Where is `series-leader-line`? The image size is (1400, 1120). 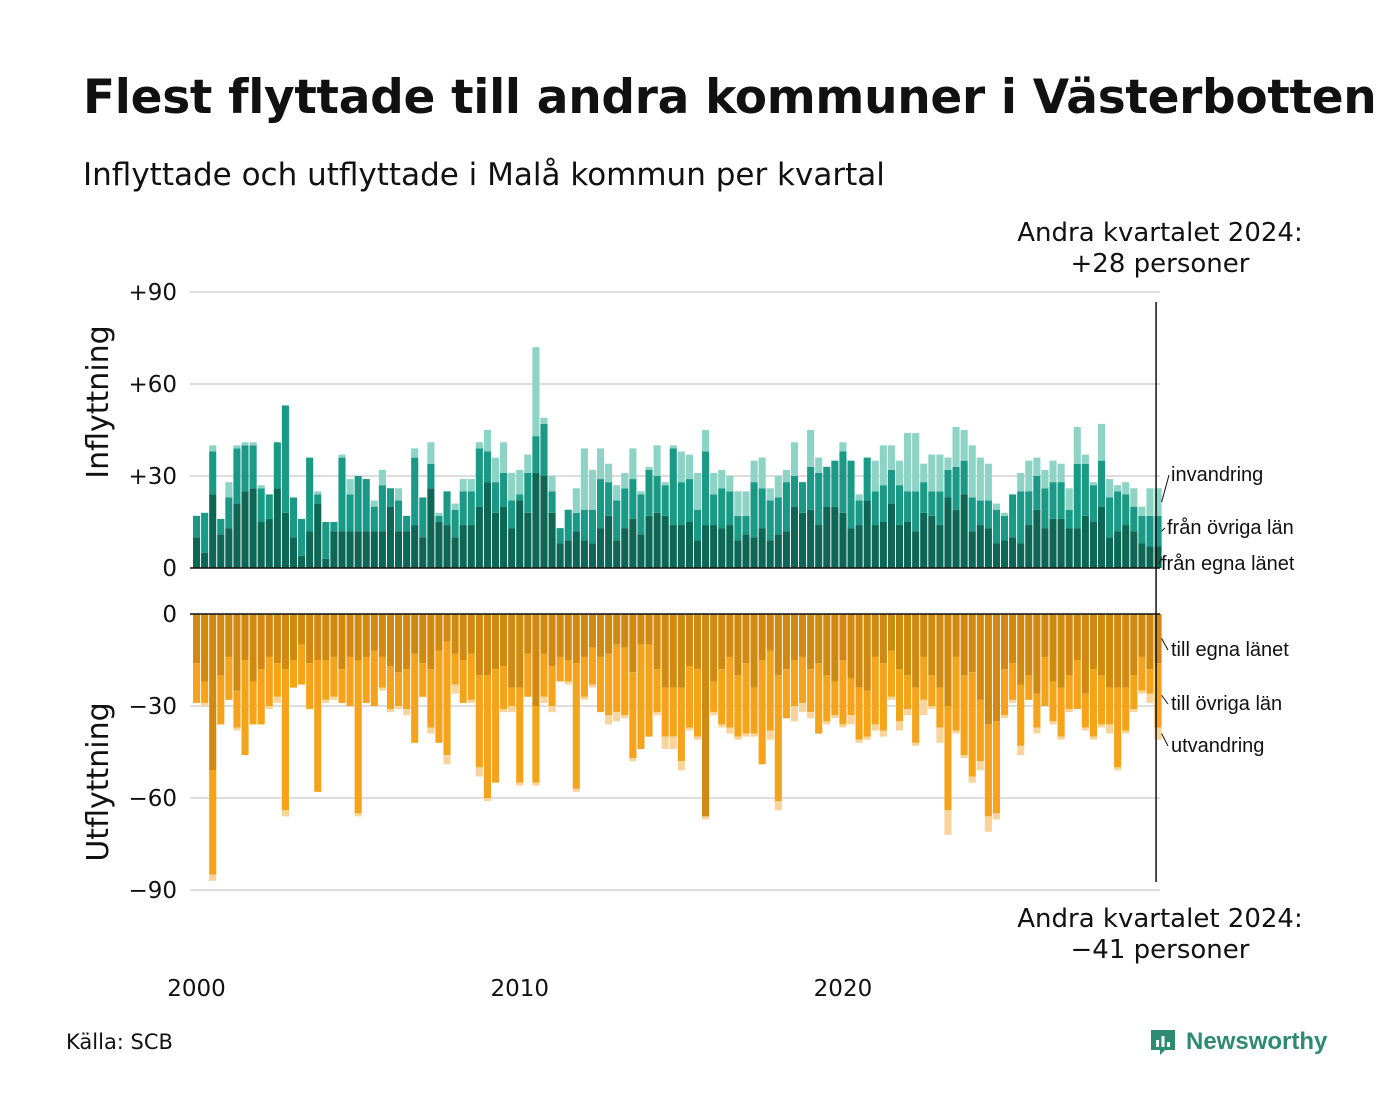
series-leader-line is located at coordinates (1165, 699).